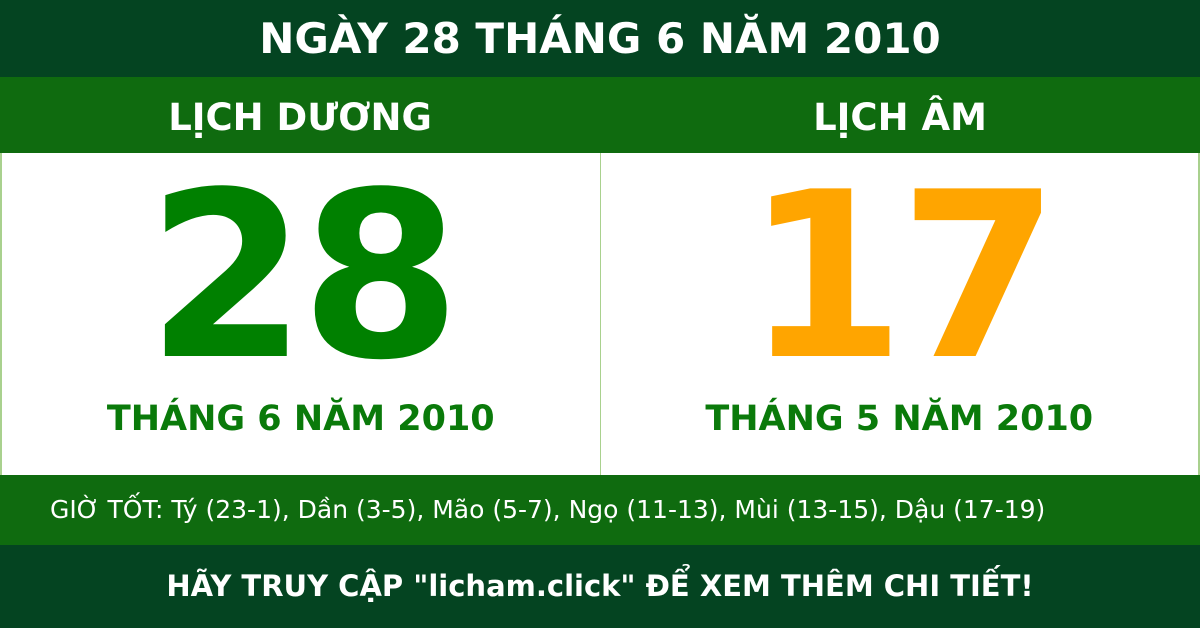 Image resolution: width=1200 pixels, height=628 pixels. Describe the element at coordinates (899, 419) in the screenshot. I see `lunar-month-year: THÁNG 5 NĂM 2010` at that location.